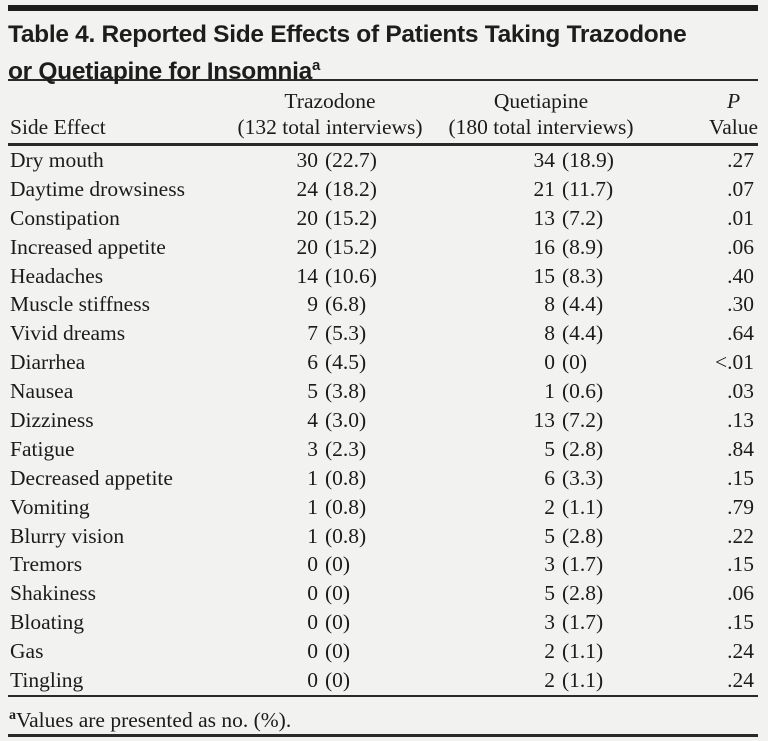  I want to click on p-value-cell: .22, so click(740, 535).